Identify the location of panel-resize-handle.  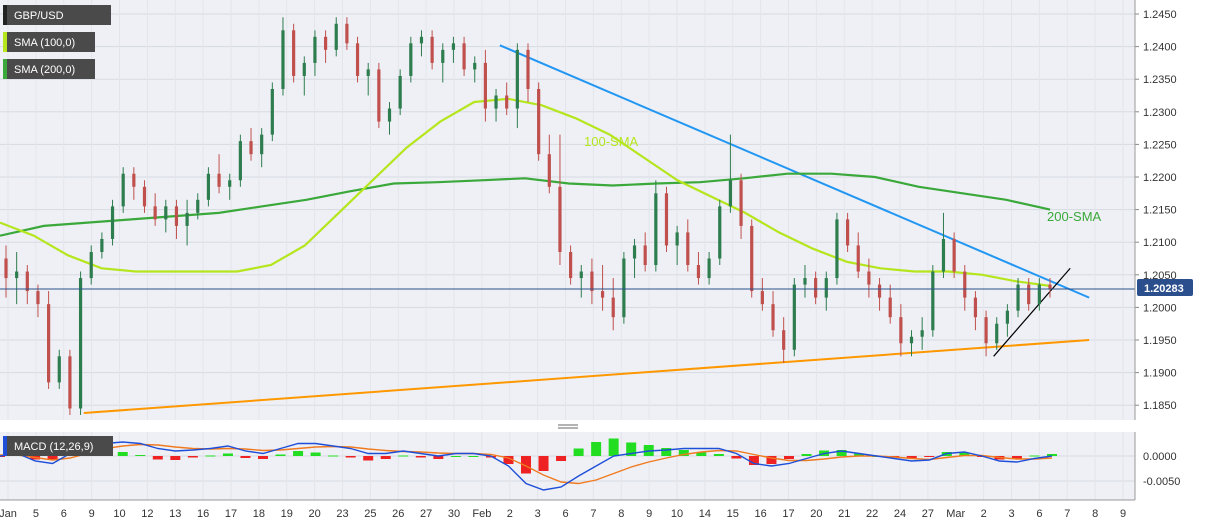
(568, 426).